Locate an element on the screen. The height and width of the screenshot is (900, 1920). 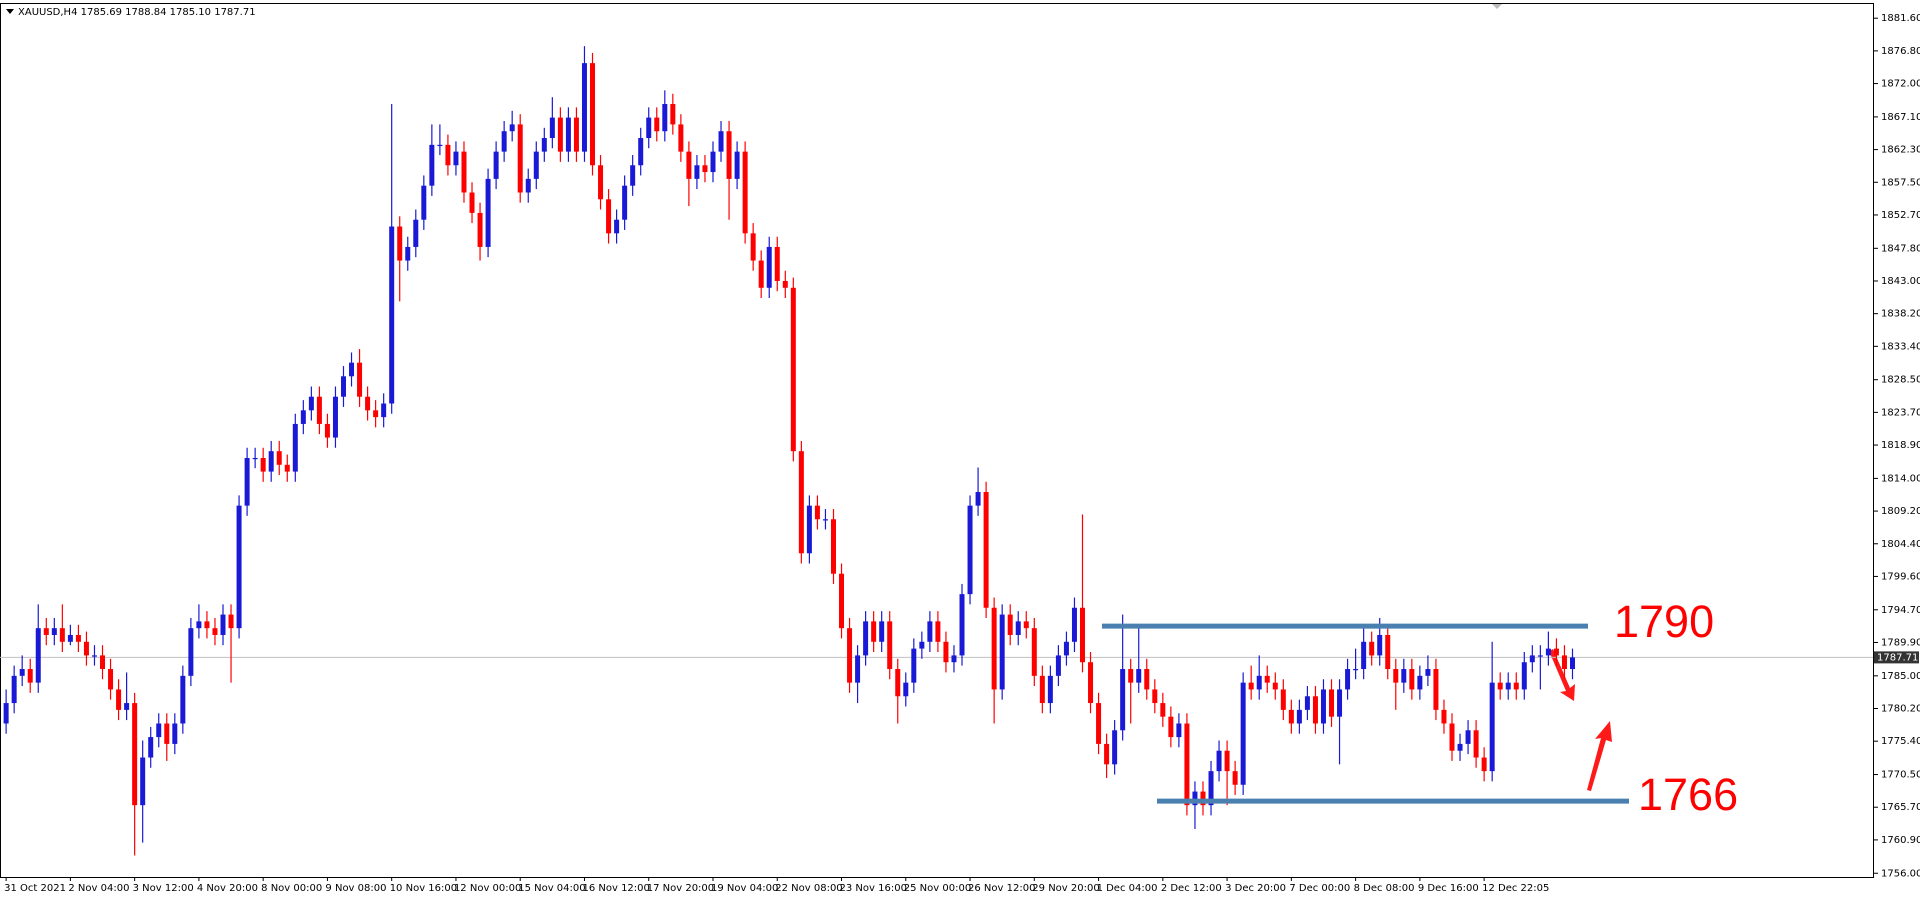
y-tick-label: 1867.10 is located at coordinates (1900, 117).